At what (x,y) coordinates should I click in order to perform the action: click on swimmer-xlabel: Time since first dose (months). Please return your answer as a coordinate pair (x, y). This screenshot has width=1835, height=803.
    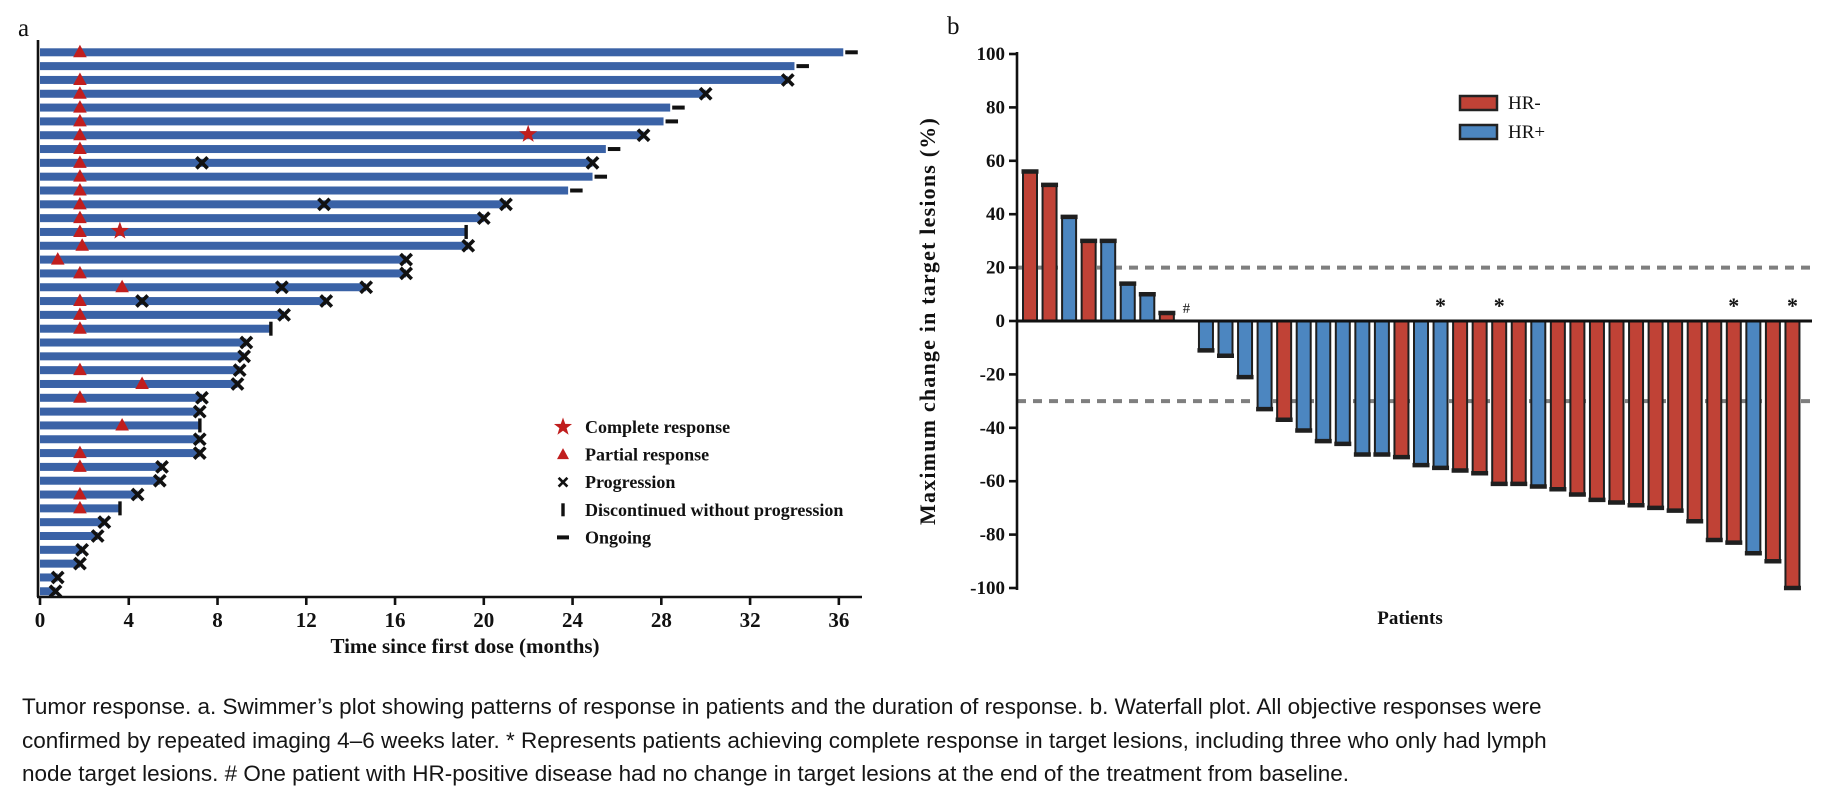
    Looking at the image, I should click on (464, 646).